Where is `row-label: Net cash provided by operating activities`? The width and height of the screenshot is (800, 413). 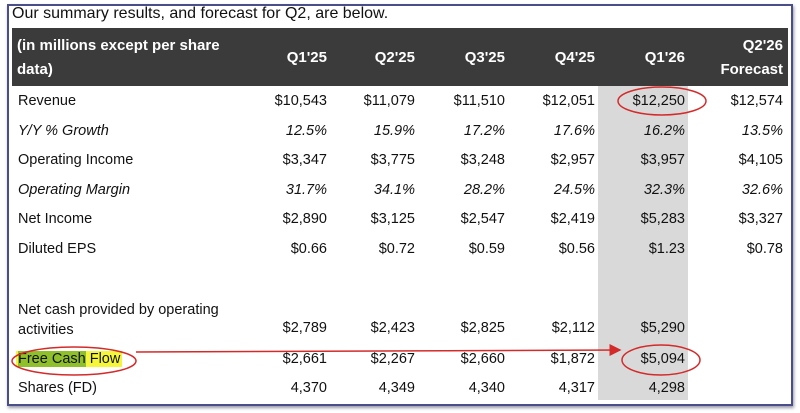
row-label: Net cash provided by operating activities is located at coordinates (118, 320).